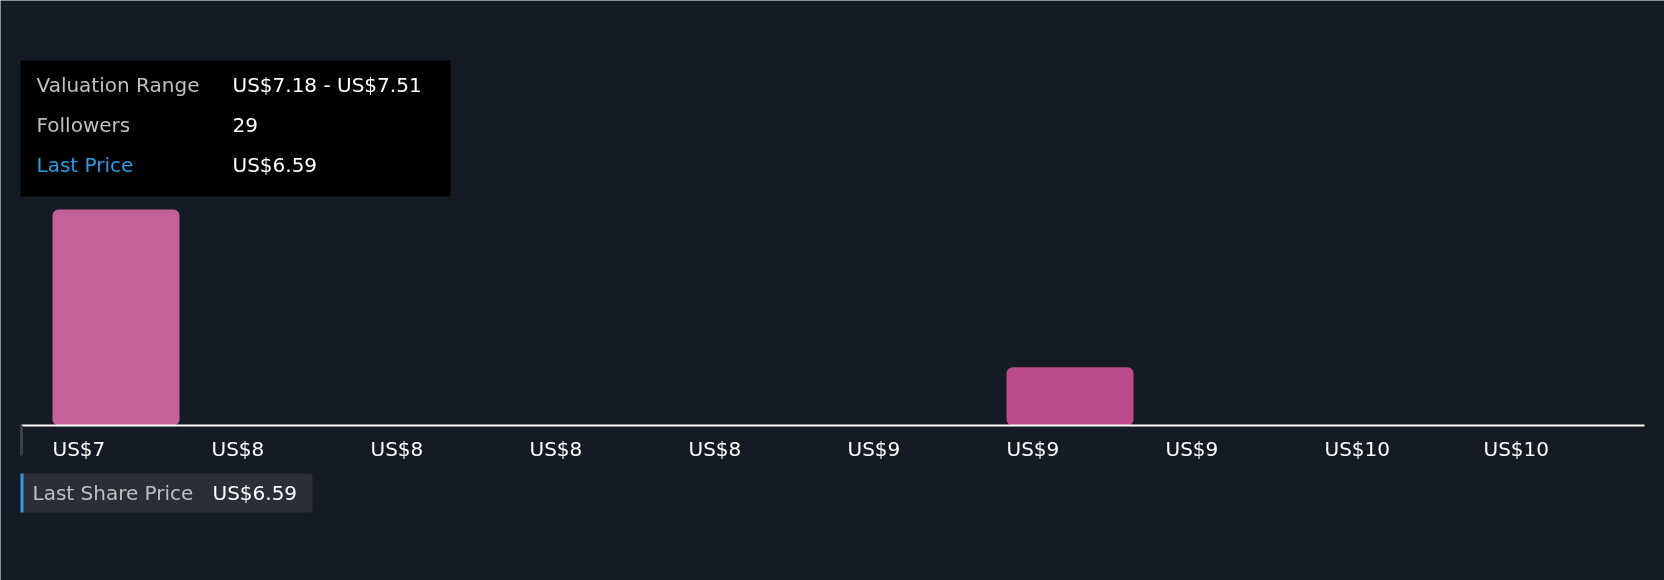 Image resolution: width=1664 pixels, height=580 pixels. What do you see at coordinates (245, 124) in the screenshot?
I see `text: 29` at bounding box center [245, 124].